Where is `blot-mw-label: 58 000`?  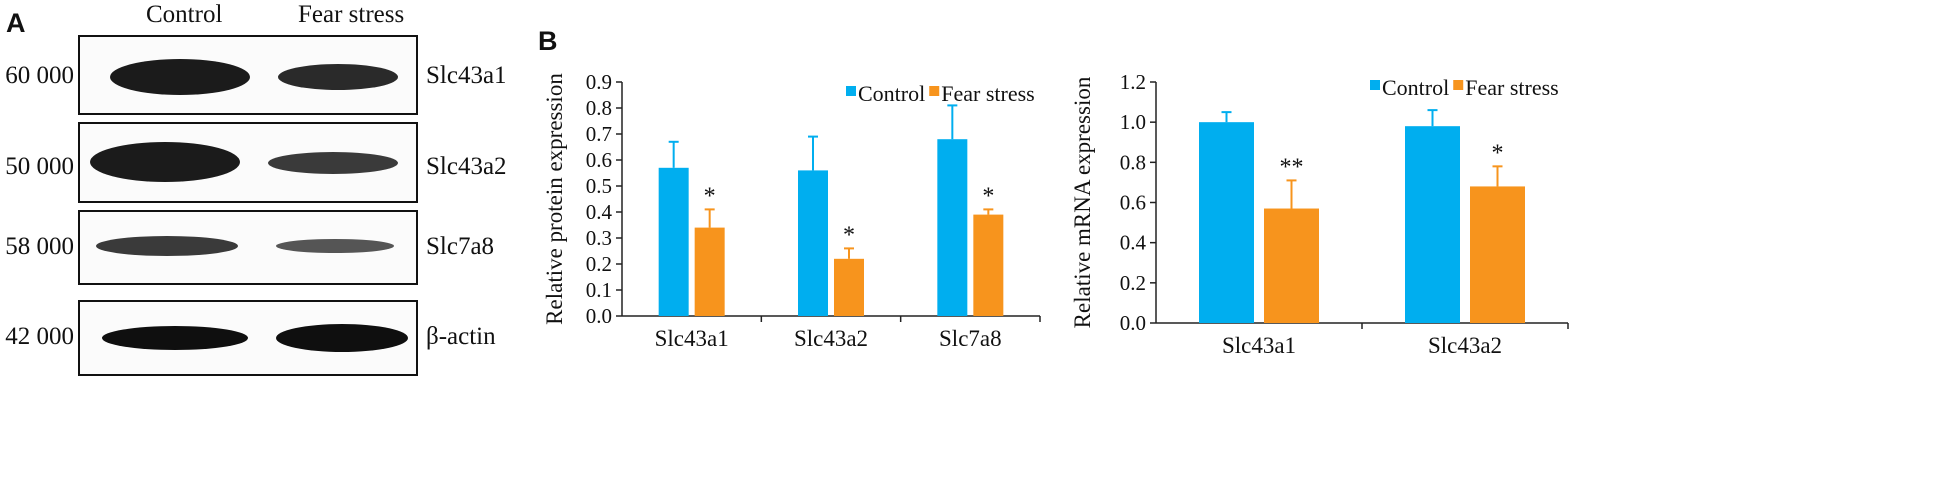 blot-mw-label: 58 000 is located at coordinates (39, 246).